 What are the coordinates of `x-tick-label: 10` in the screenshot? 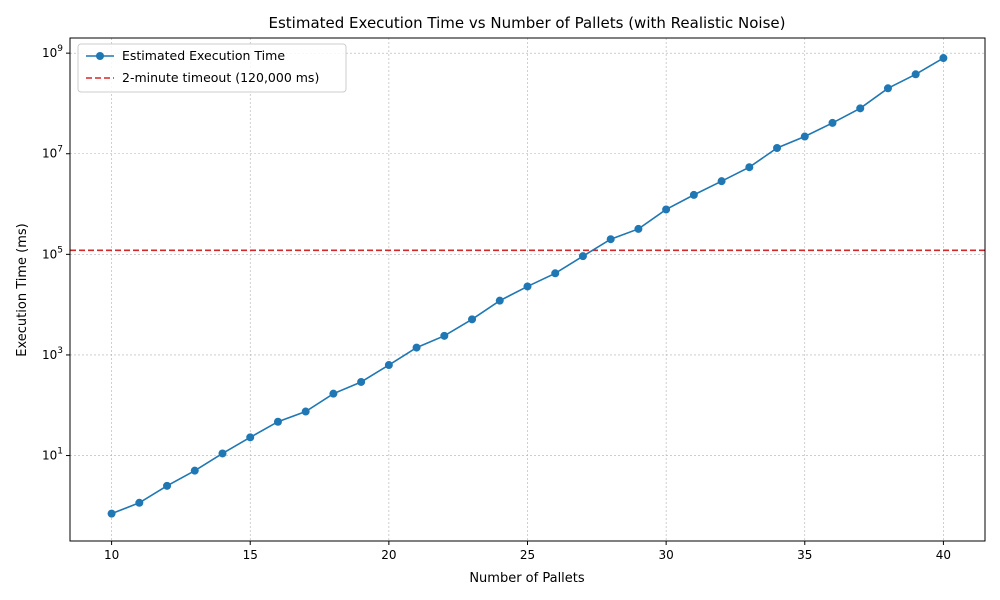 It's located at (111, 555).